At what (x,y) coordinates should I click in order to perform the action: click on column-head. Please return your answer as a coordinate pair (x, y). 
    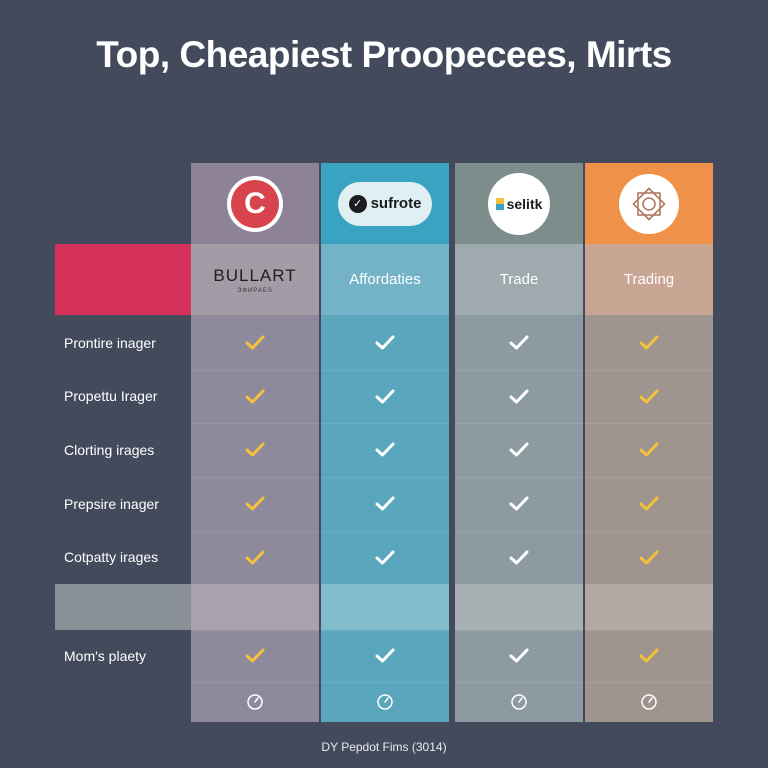
    Looking at the image, I should click on (649, 203).